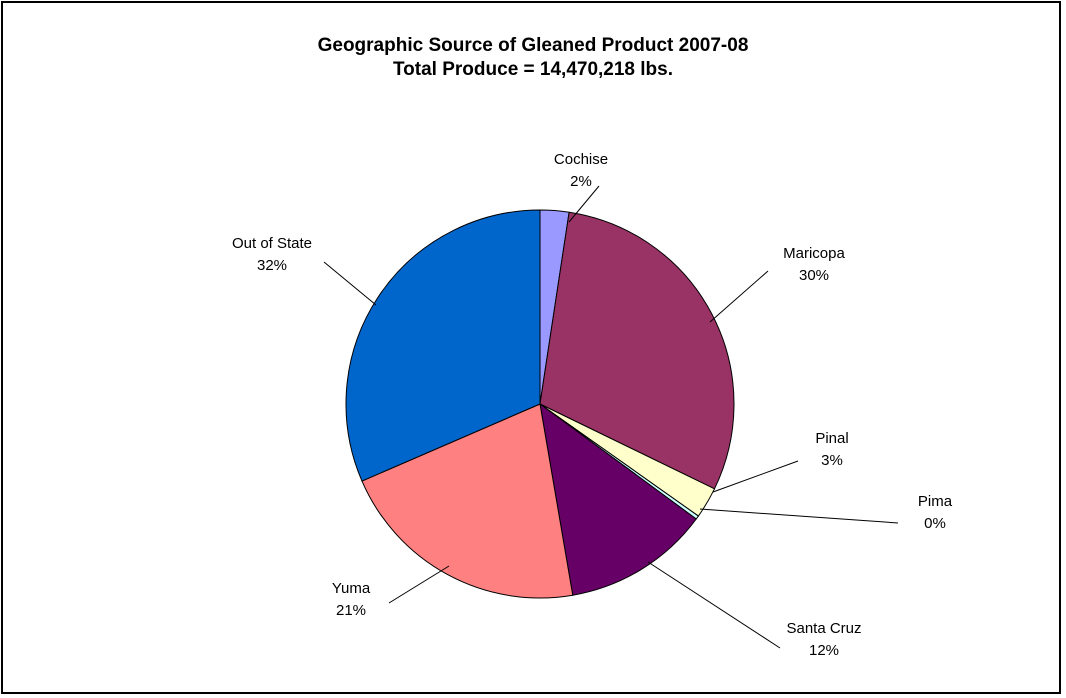 The width and height of the screenshot is (1066, 698). What do you see at coordinates (351, 588) in the screenshot?
I see `slice-label-yuma: Yuma` at bounding box center [351, 588].